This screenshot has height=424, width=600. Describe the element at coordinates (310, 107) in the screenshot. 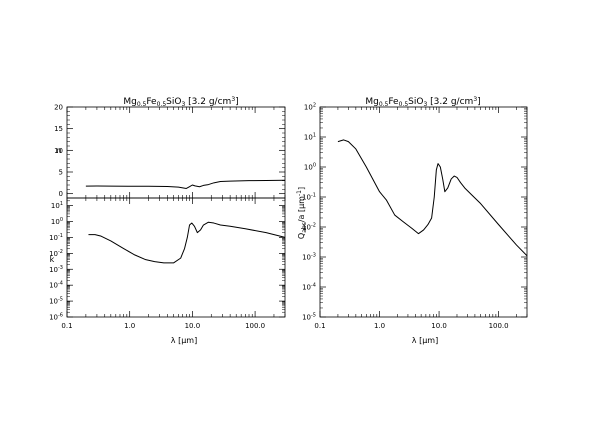

I see `right-y-tick-label: 10²` at that location.